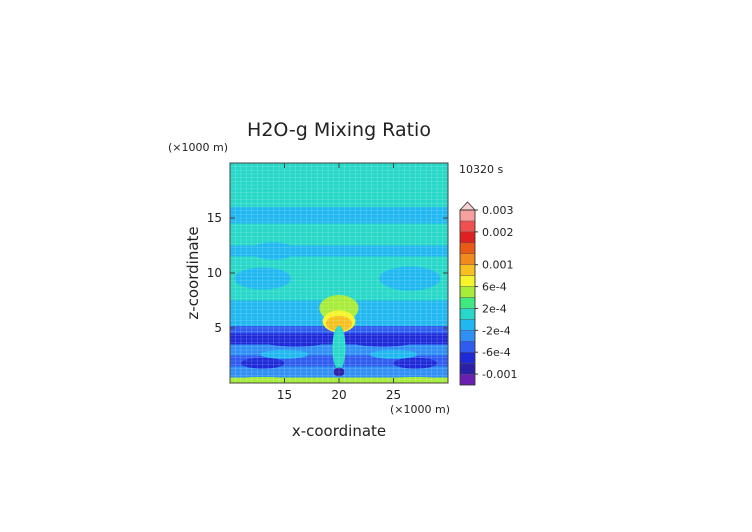  I want to click on colorbar-label: -0.001, so click(499, 374).